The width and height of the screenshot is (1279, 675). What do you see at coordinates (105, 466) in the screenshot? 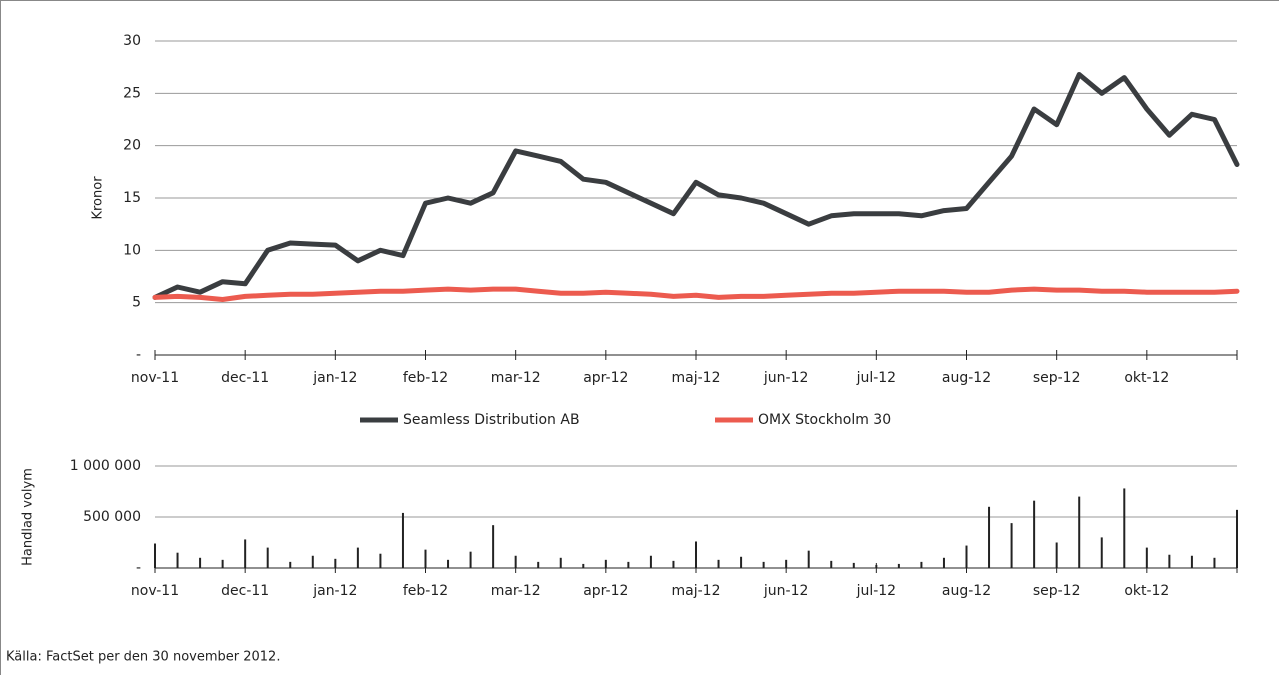
I see `y-tick-label: 1 000 000` at bounding box center [105, 466].